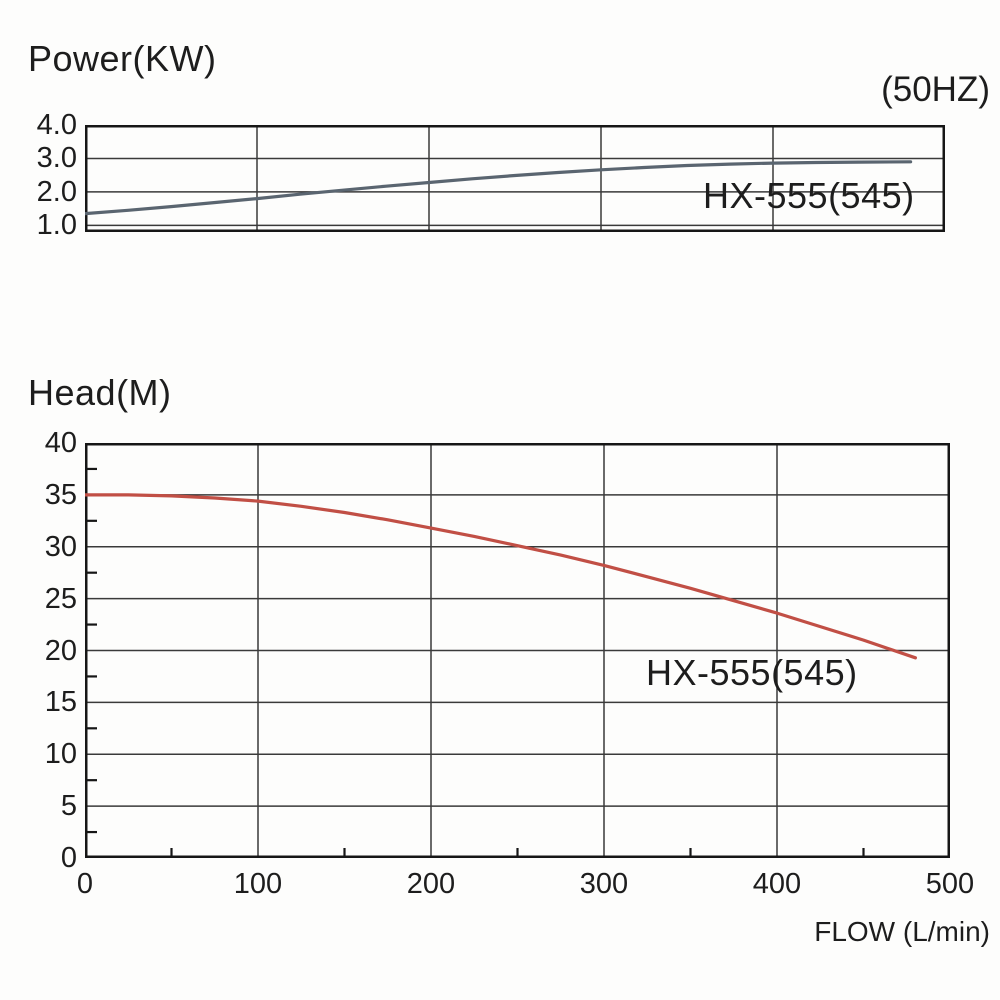  Describe the element at coordinates (60, 494) in the screenshot. I see `head-ytick-label: 35` at that location.